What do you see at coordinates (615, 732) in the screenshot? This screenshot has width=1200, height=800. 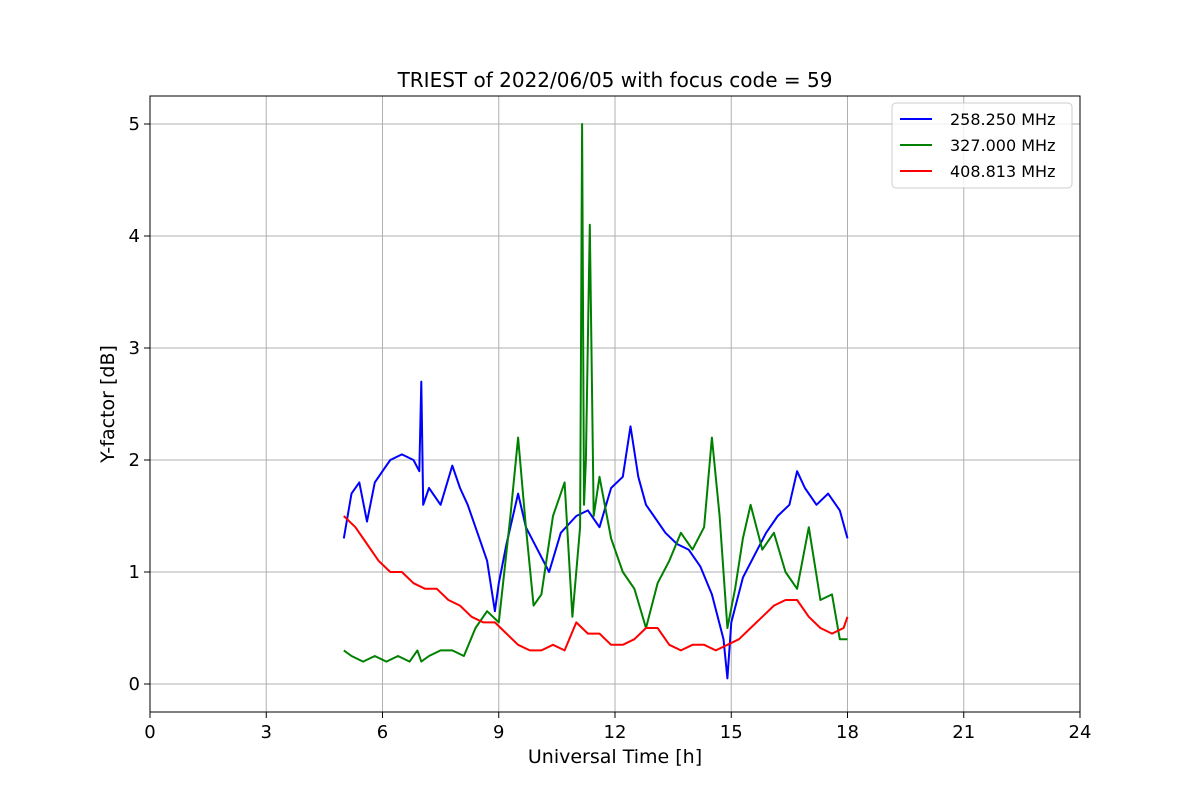 I see `x-tick-label: 12` at bounding box center [615, 732].